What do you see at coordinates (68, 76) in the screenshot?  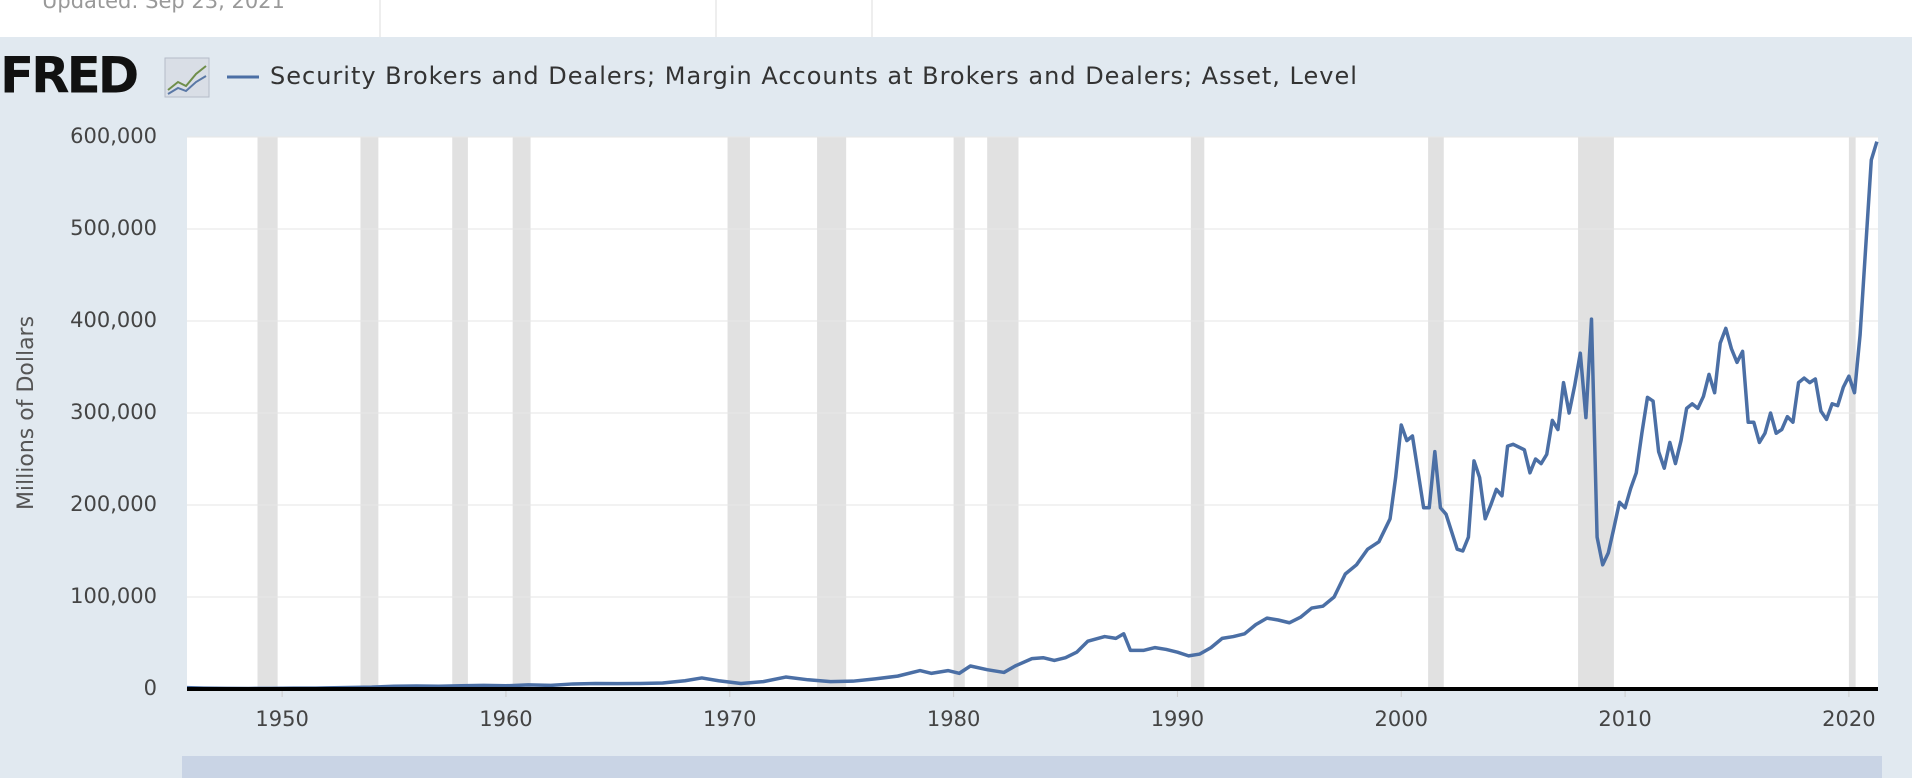 I see `logo: FRED` at bounding box center [68, 76].